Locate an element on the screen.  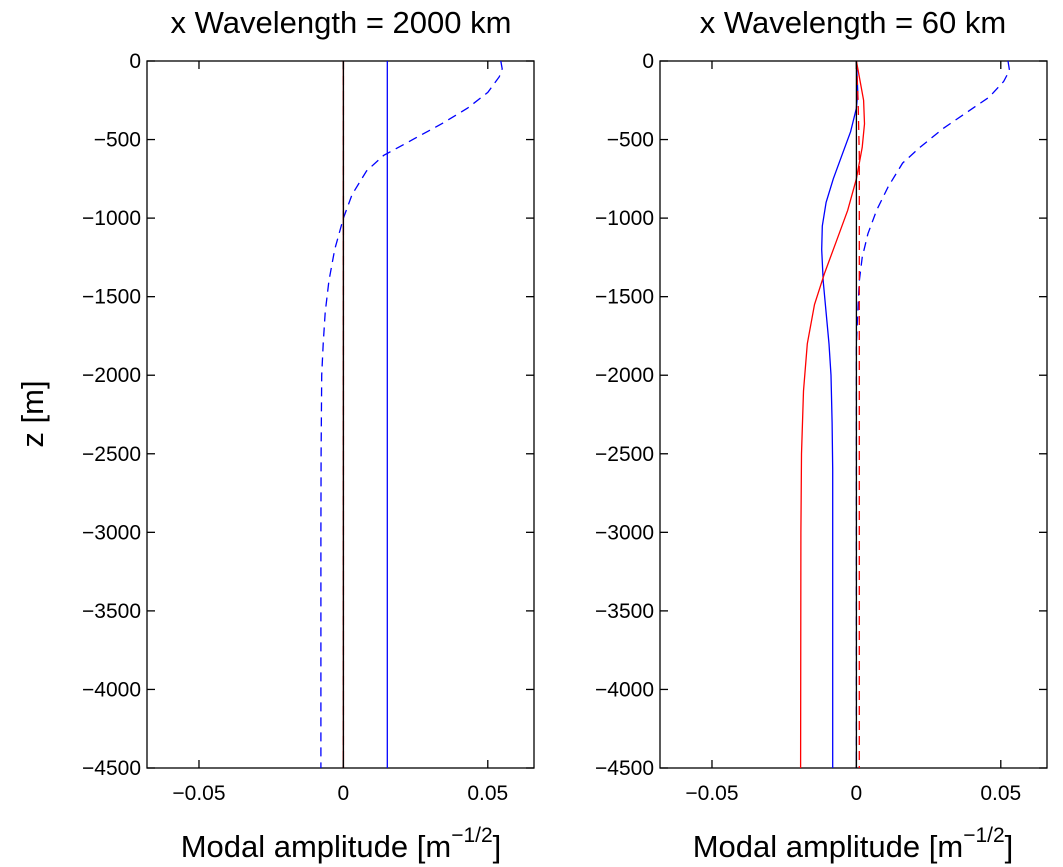
left-y-tick-label: −1500 is located at coordinates (111, 297).